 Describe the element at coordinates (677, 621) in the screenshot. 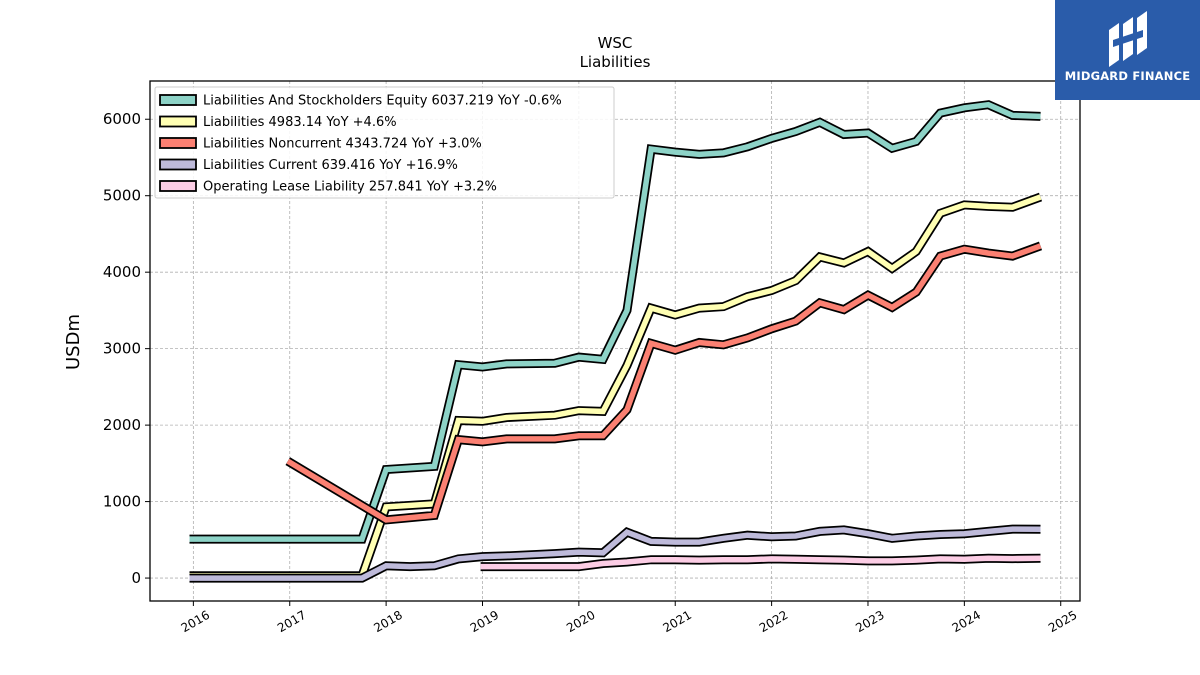

I see `x-tick-label: 2021` at that location.